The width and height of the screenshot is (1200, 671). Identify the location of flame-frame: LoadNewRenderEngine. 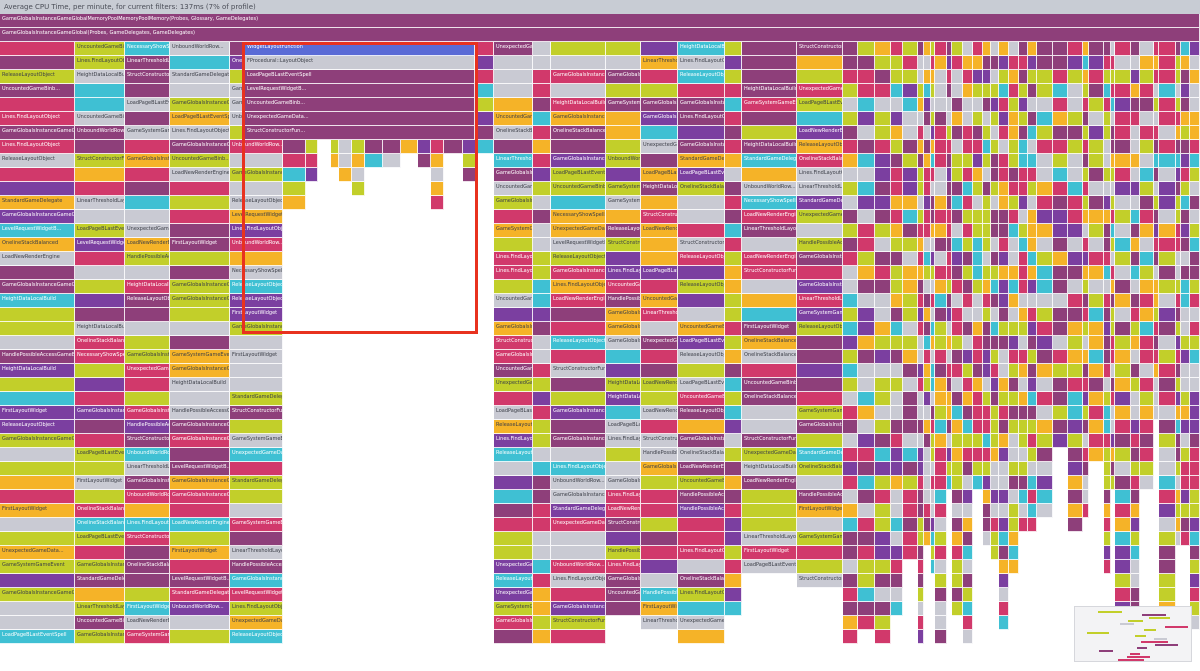
(659, 385).